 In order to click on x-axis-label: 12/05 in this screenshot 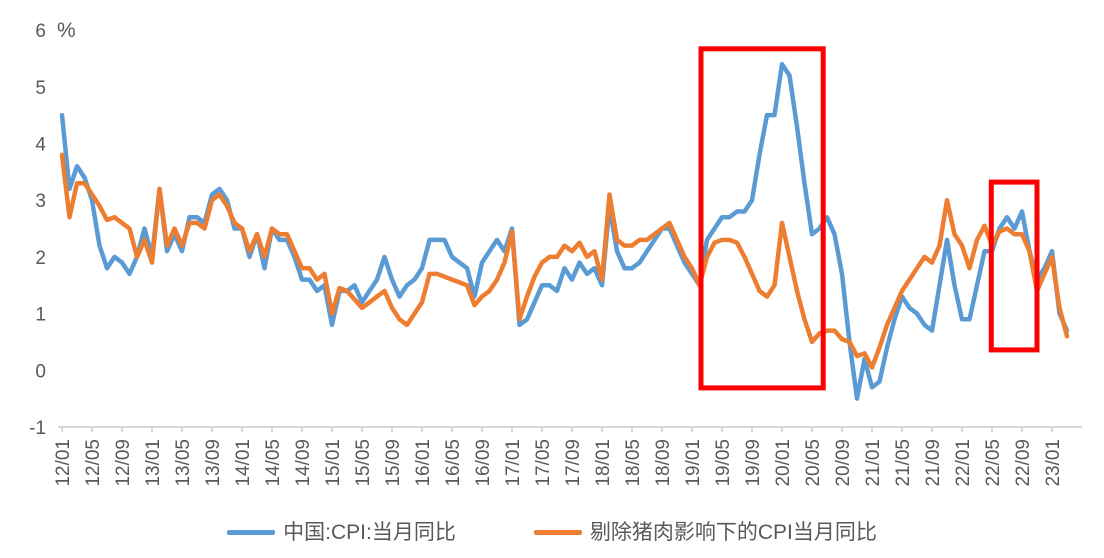, I will do `click(93, 463)`.